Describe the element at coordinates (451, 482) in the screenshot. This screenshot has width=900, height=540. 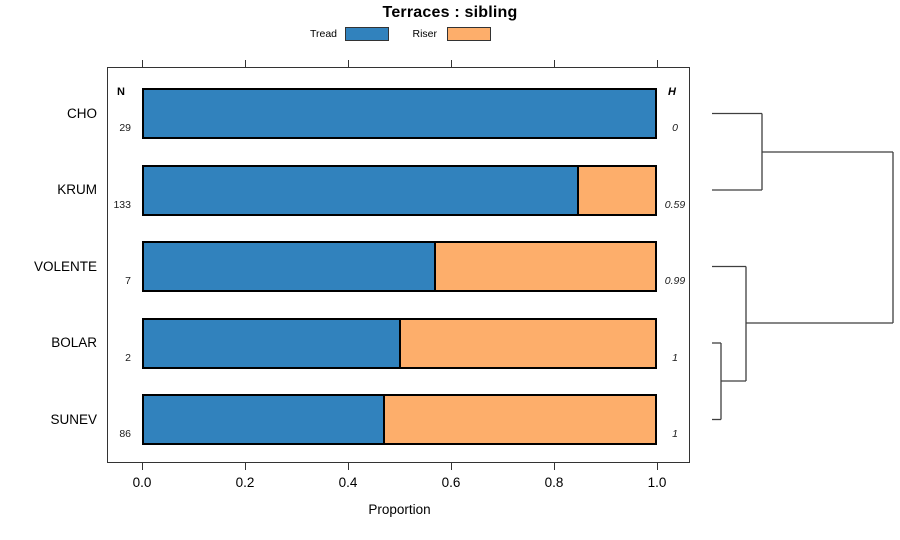
I see `x-tick-label: 0.6` at that location.